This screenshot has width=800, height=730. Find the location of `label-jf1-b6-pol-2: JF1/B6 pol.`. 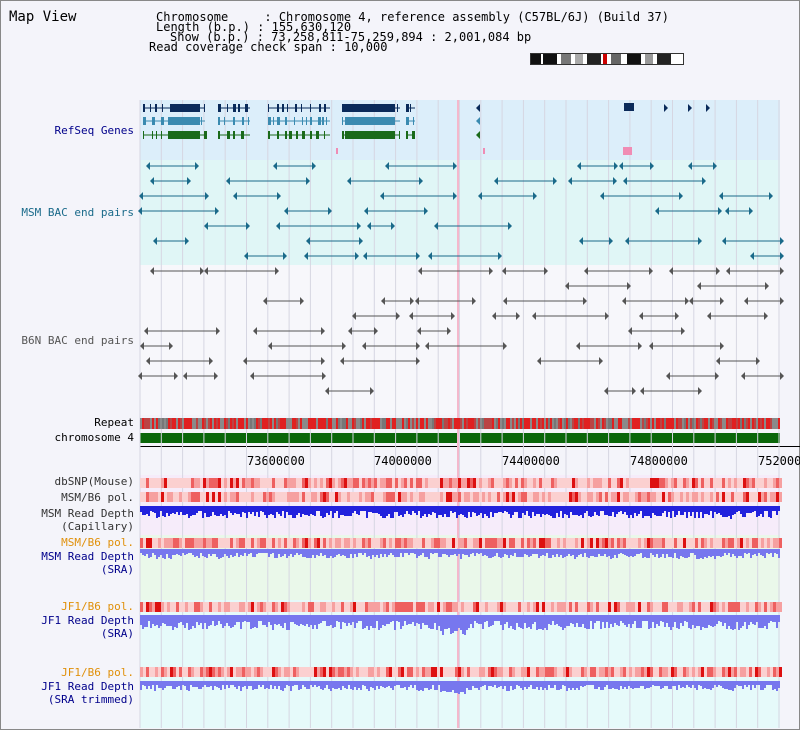

label-jf1-b6-pol-2: JF1/B6 pol. is located at coordinates (97, 672).